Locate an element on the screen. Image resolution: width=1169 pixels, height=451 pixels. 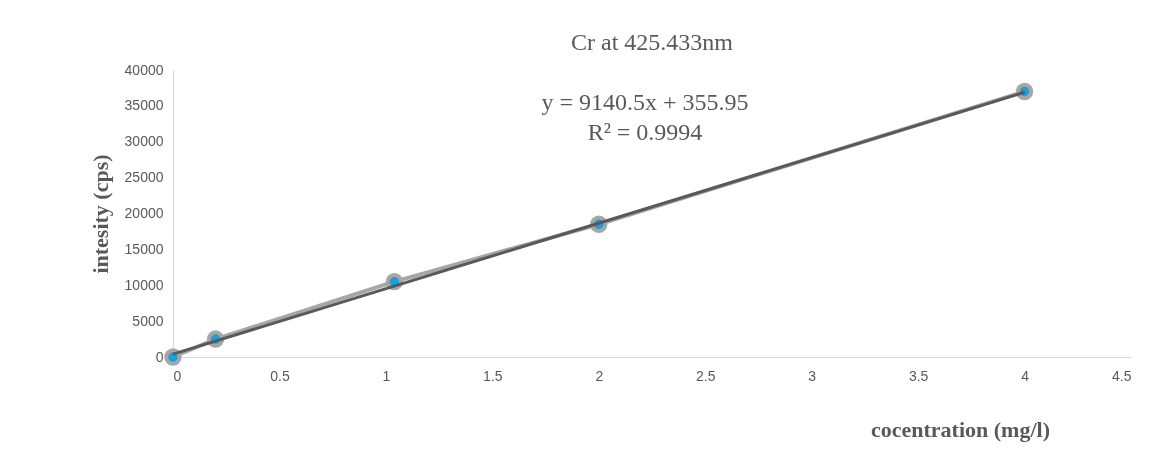
x-tick-label: 4.5 is located at coordinates (1122, 375).